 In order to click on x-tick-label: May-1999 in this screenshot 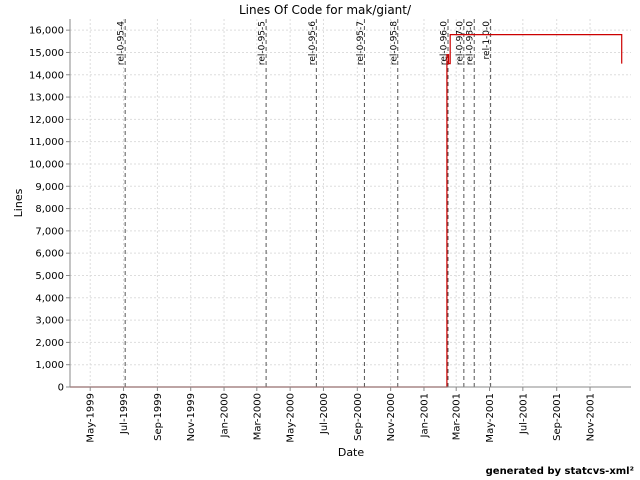, I will do `click(91, 418)`.